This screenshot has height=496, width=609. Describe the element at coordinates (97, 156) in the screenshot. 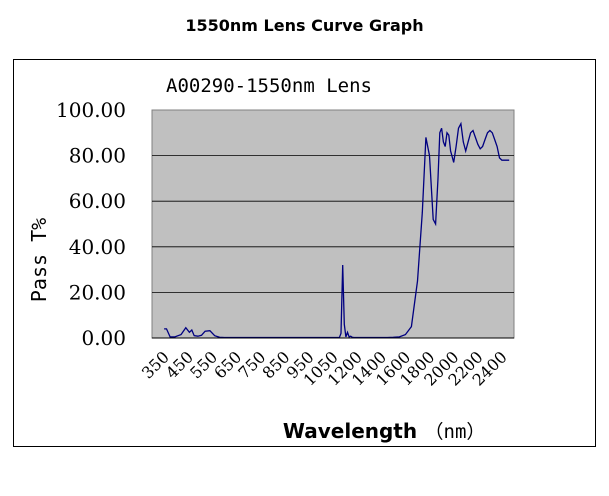

I see `y-tick-label: 80.00` at that location.